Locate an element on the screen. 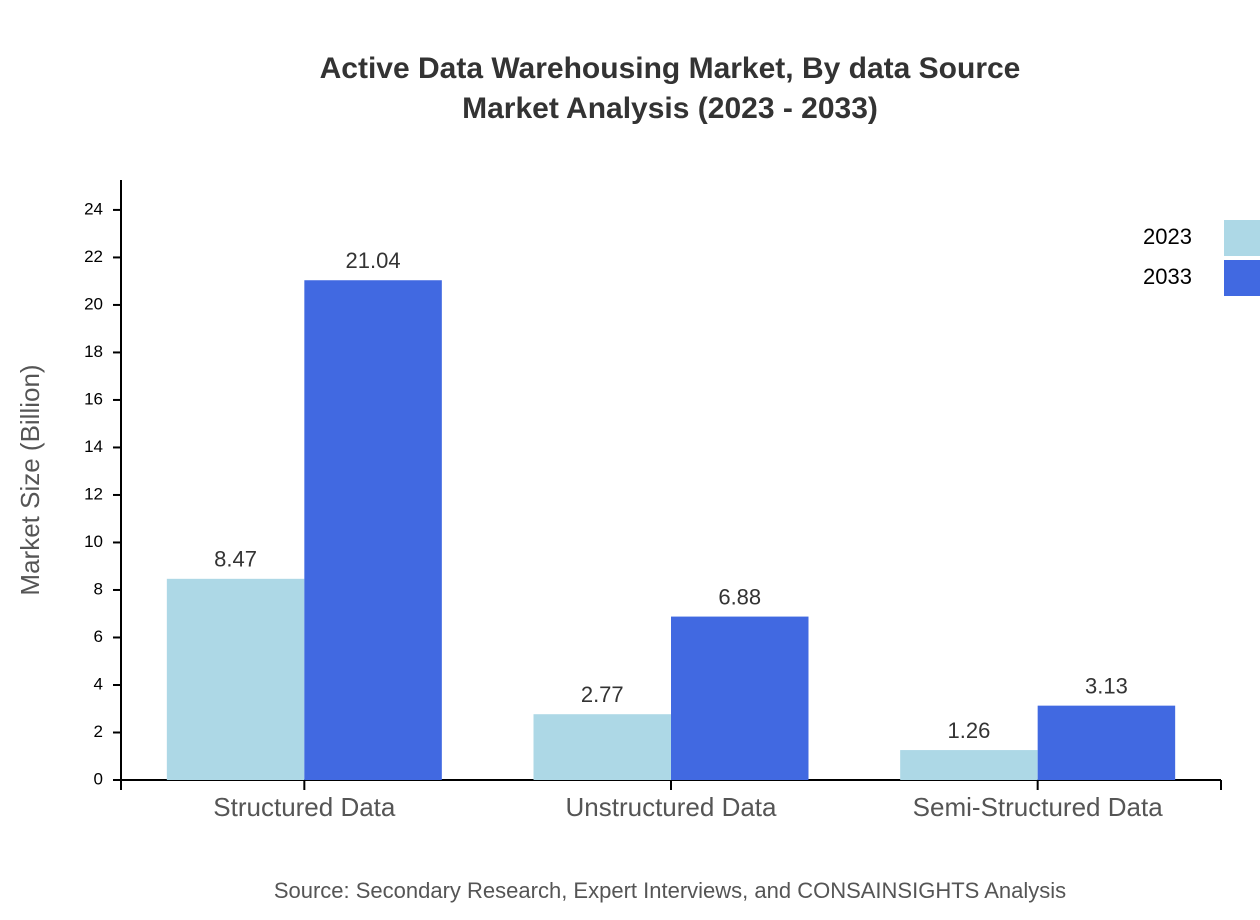  y-tick-label: 10 is located at coordinates (93, 541).